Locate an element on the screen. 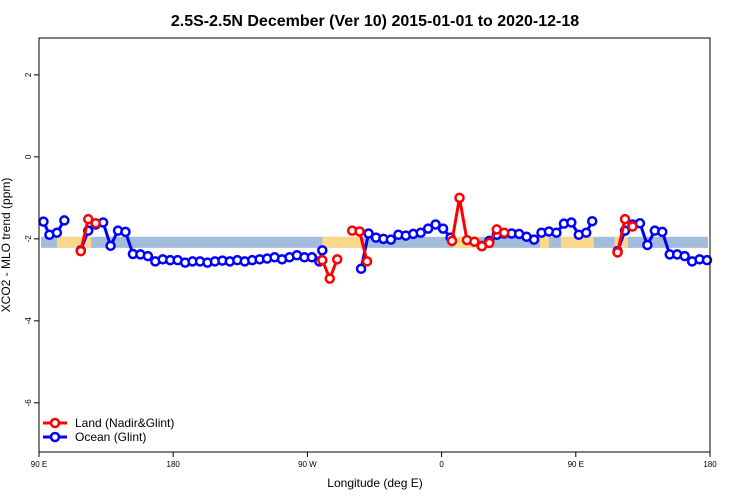  y-tick-label: -2 is located at coordinates (28, 239).